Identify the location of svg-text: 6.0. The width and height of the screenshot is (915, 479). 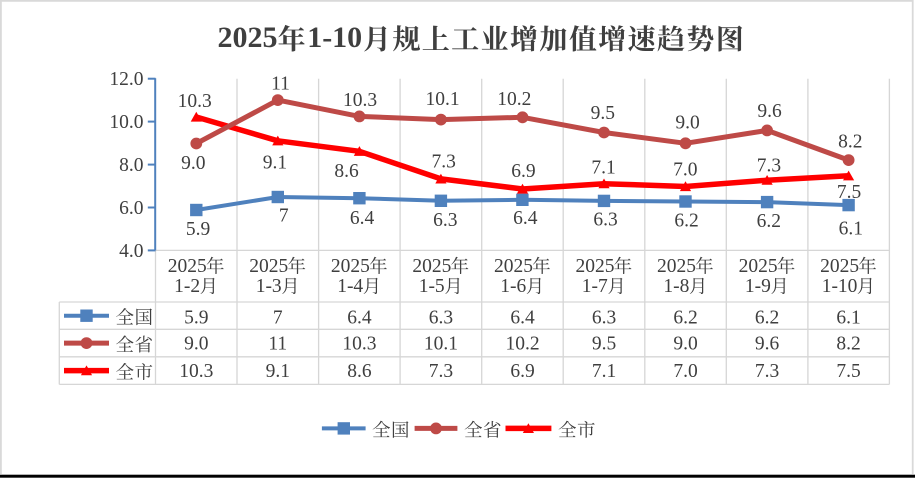
(131, 208).